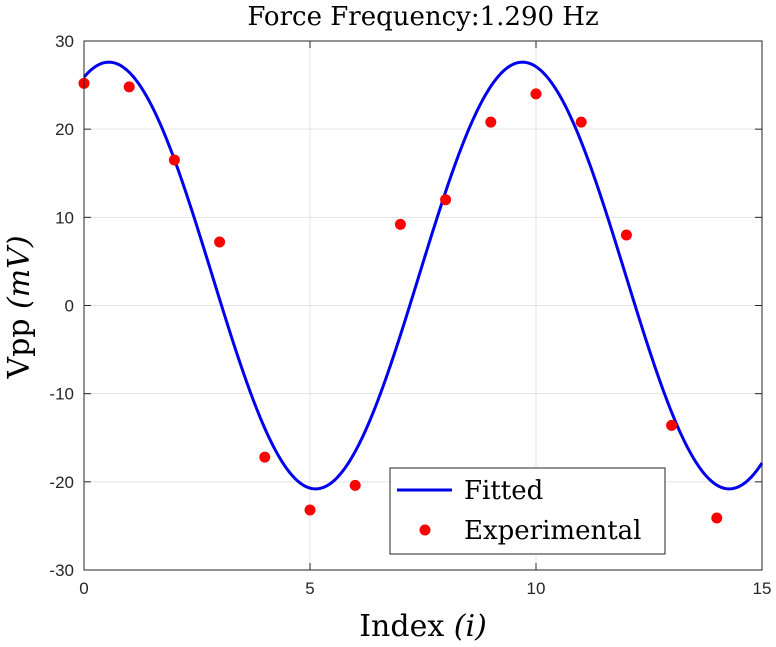 This screenshot has height=647, width=776. I want to click on y-tick-label: -10, so click(61, 394).